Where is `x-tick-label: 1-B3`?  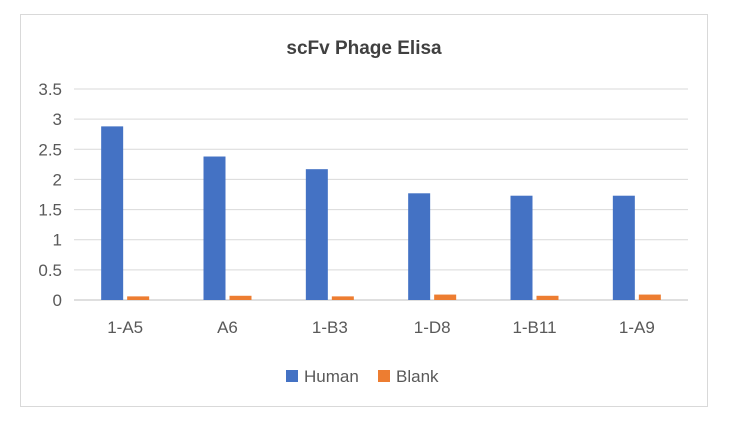
x-tick-label: 1-B3 is located at coordinates (330, 327).